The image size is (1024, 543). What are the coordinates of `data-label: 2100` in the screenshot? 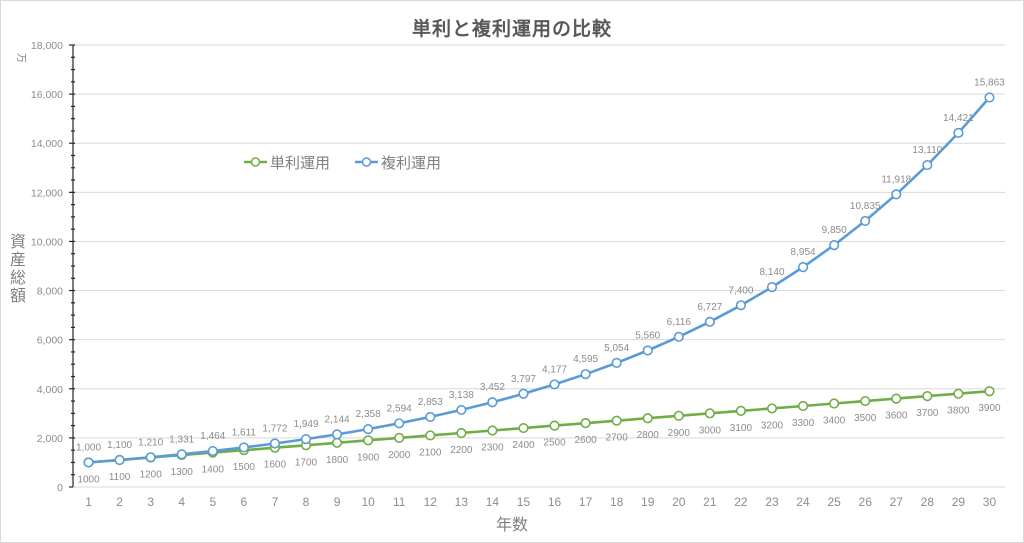 It's located at (430, 452).